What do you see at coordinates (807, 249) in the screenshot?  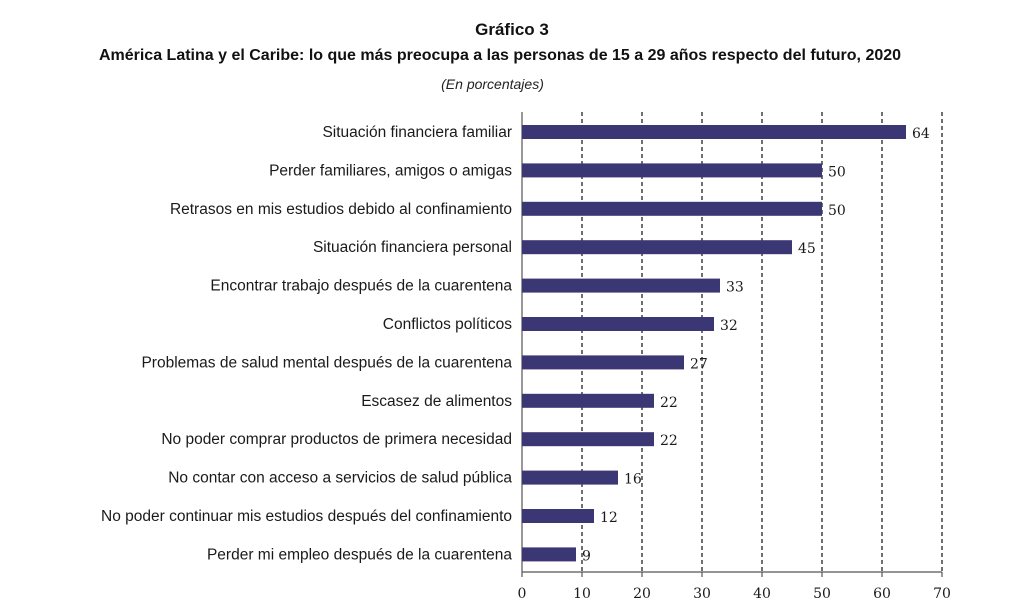 I see `value-label: 45` at bounding box center [807, 249].